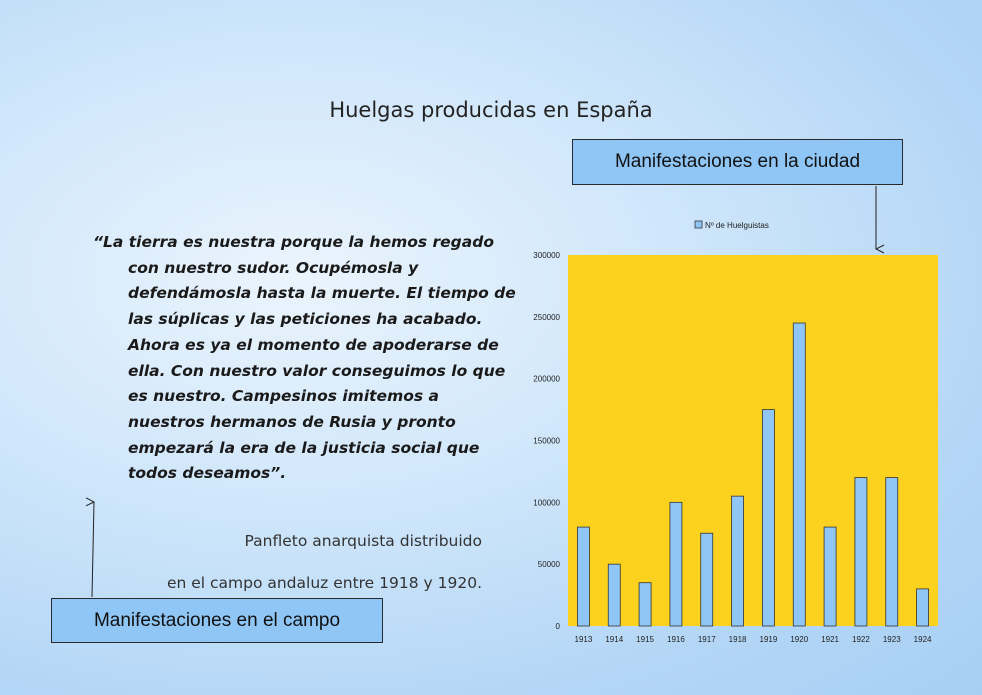  I want to click on bar-1921, so click(830, 576).